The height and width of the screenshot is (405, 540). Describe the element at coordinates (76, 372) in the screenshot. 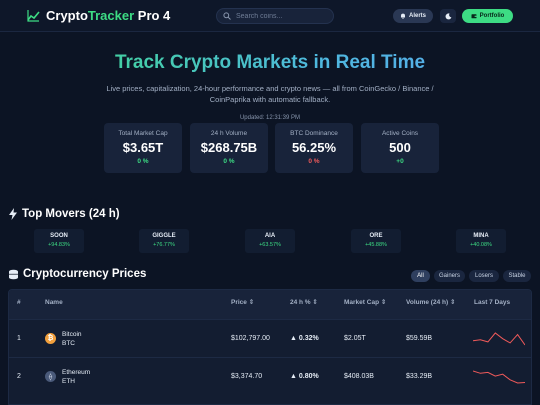

I see `coin-name: Ethereum` at that location.